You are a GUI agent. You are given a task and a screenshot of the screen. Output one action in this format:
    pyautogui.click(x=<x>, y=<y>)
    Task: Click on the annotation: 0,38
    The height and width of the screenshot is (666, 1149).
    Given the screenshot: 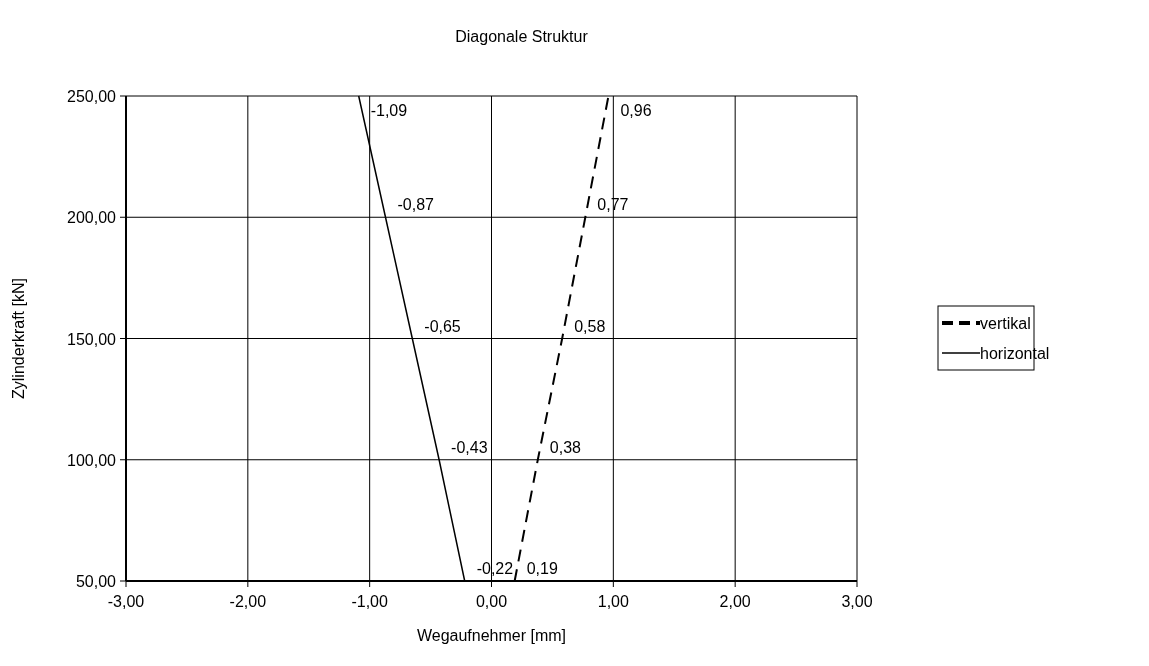 What is the action you would take?
    pyautogui.click(x=565, y=447)
    